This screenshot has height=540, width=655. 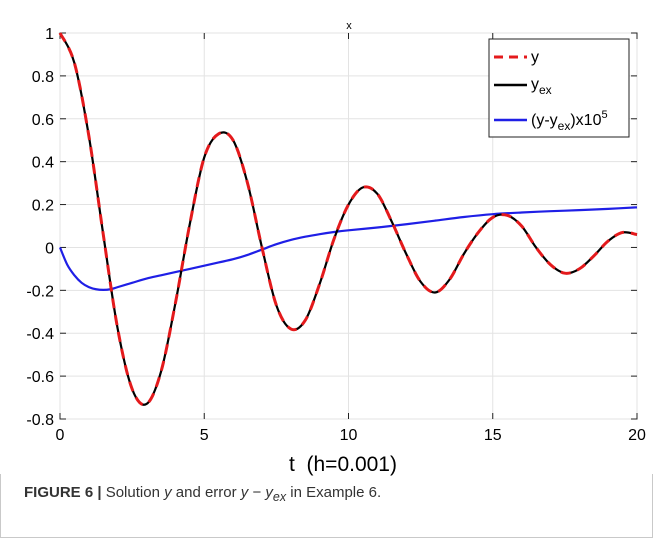 I want to click on series-line-error, so click(x=348, y=248).